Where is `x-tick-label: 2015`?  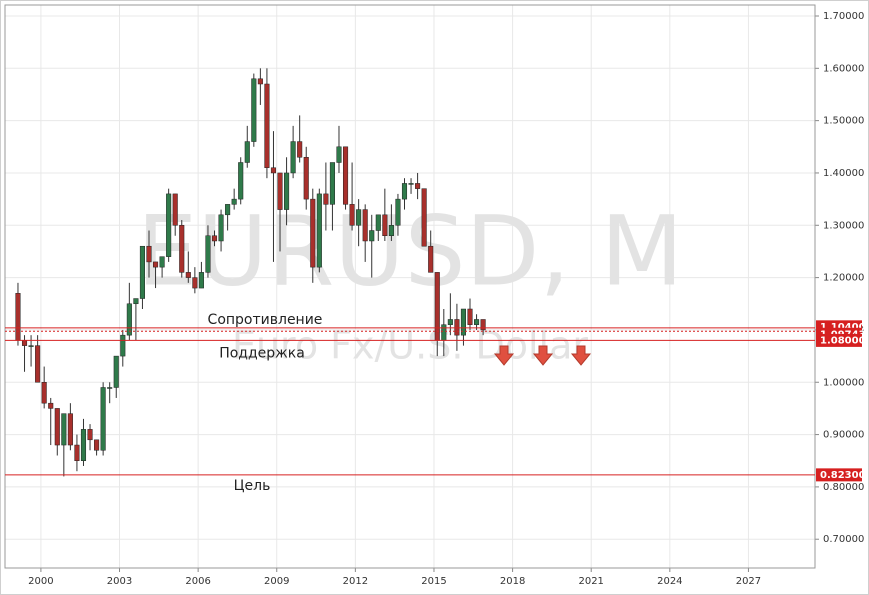
x-tick-label: 2015 is located at coordinates (433, 581).